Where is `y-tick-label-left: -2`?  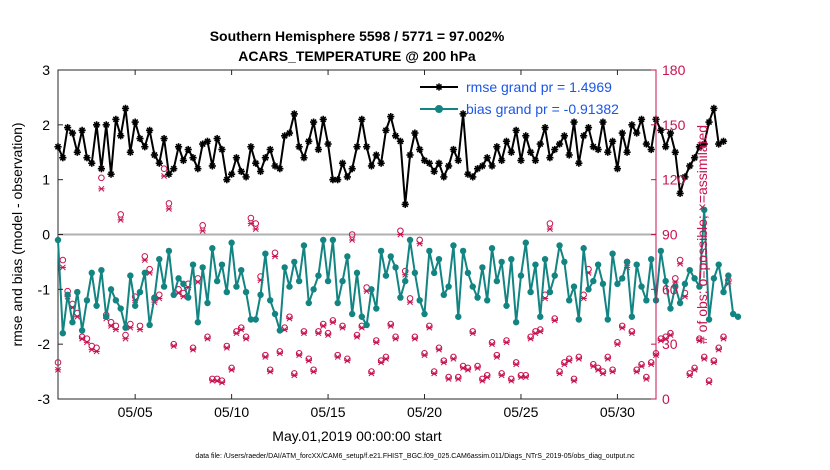 y-tick-label-left: -2 is located at coordinates (44, 344).